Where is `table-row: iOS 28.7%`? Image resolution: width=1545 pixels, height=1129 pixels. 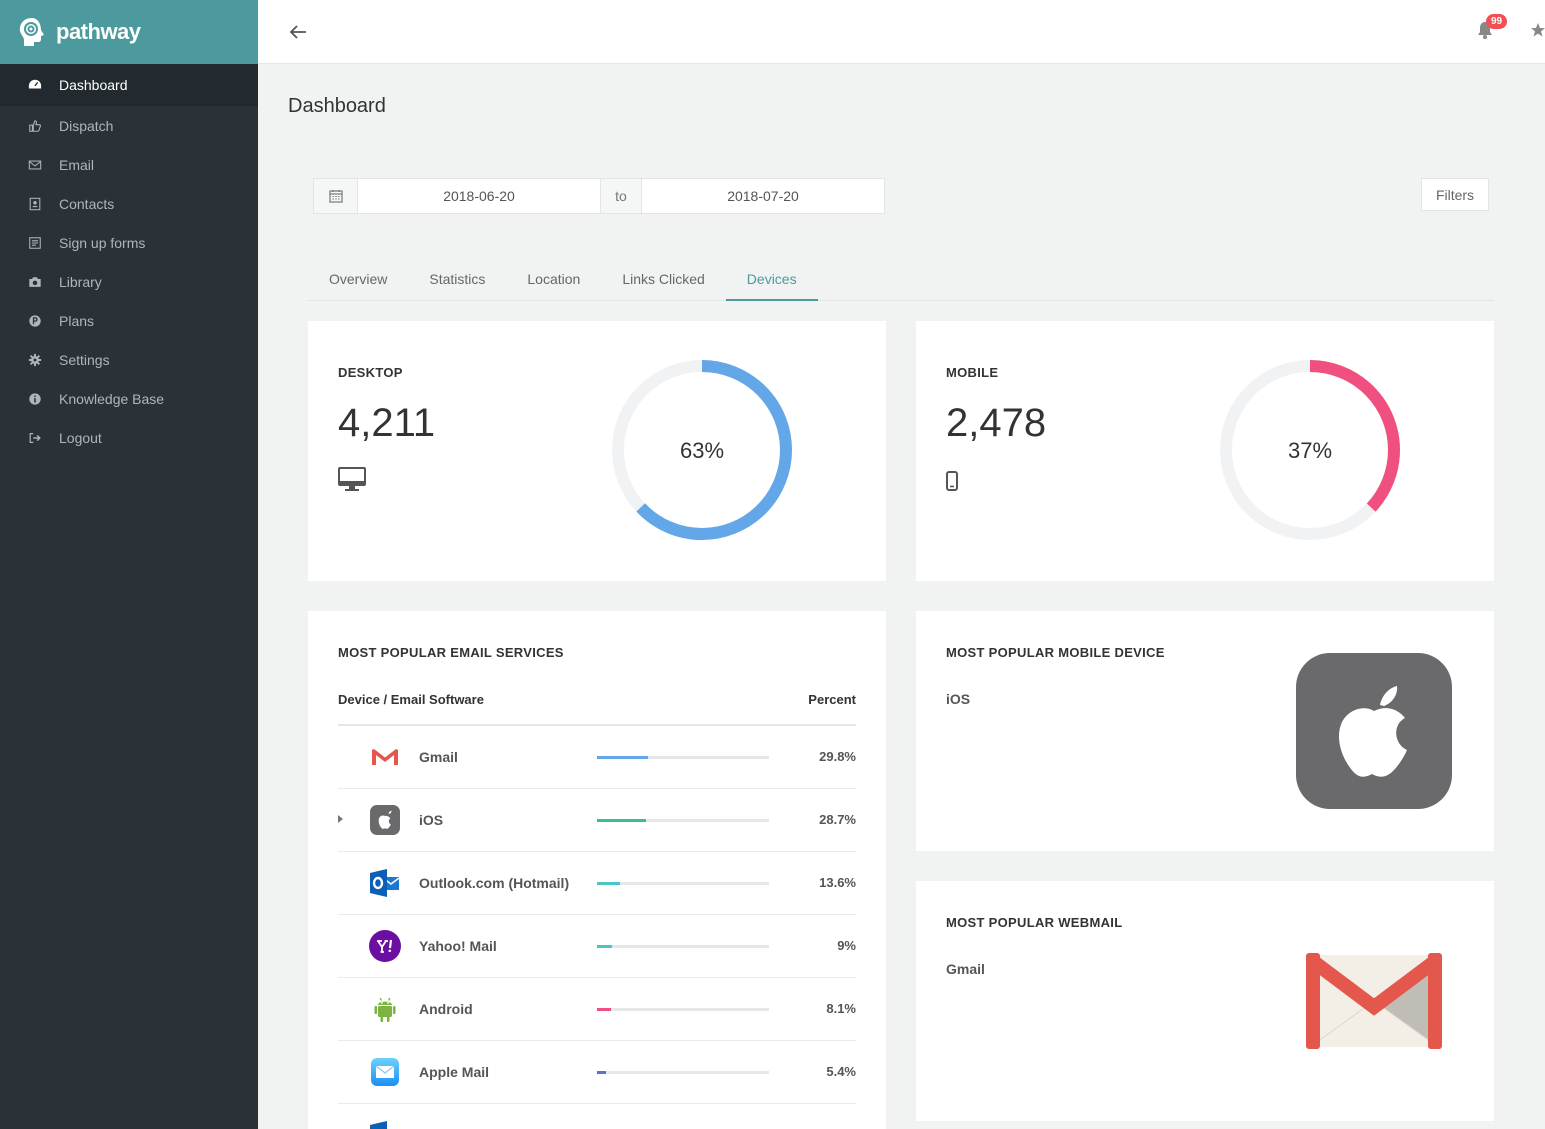 table-row: iOS 28.7% is located at coordinates (597, 820).